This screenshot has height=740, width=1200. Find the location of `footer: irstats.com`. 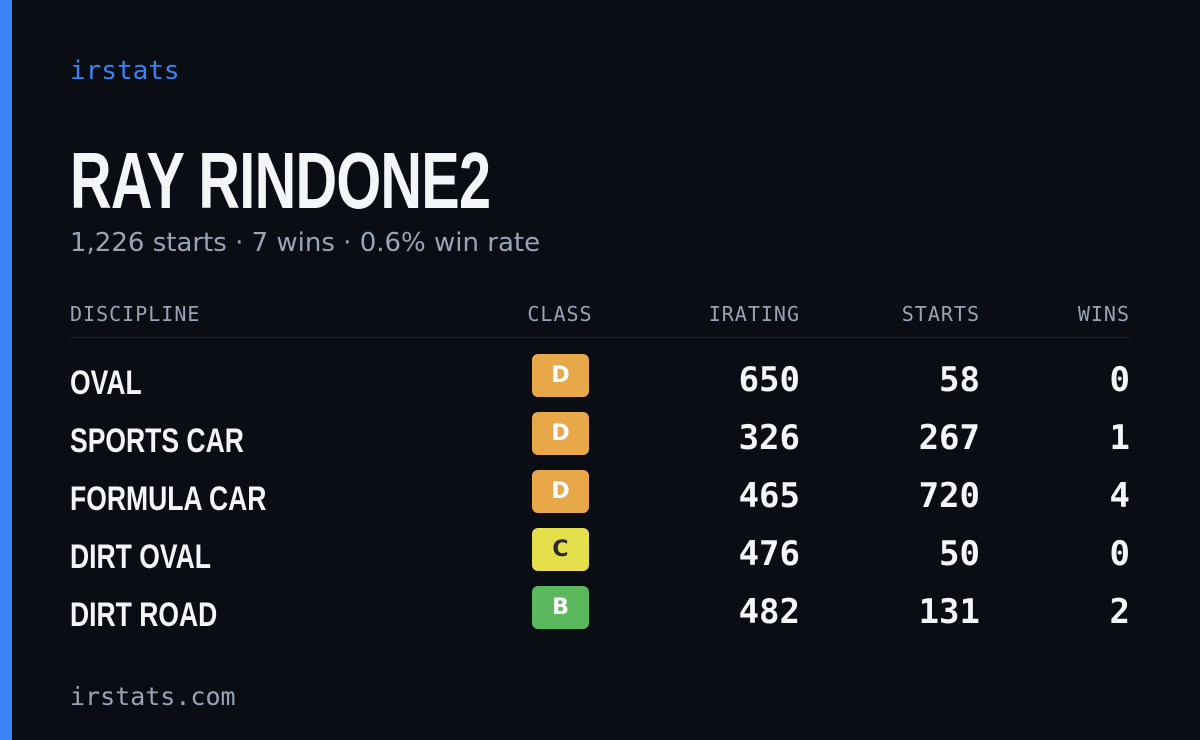

footer: irstats.com is located at coordinates (153, 696).